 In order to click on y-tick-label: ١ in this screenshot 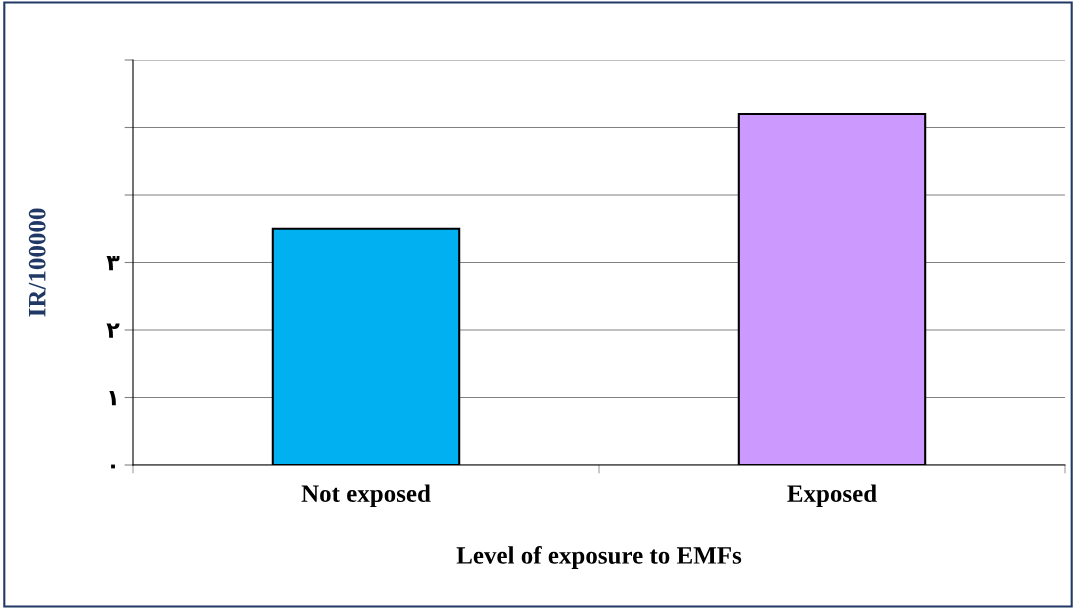, I will do `click(112, 398)`.